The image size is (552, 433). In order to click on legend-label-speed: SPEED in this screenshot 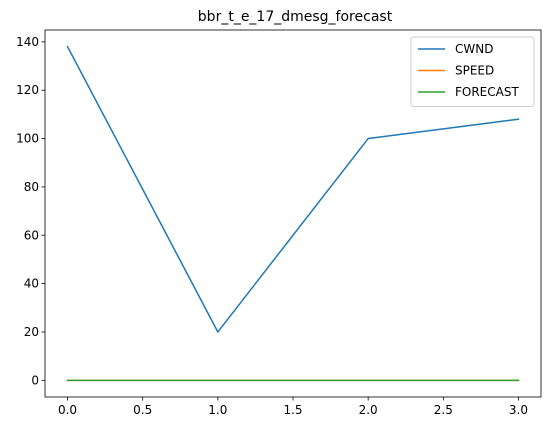, I will do `click(474, 71)`.